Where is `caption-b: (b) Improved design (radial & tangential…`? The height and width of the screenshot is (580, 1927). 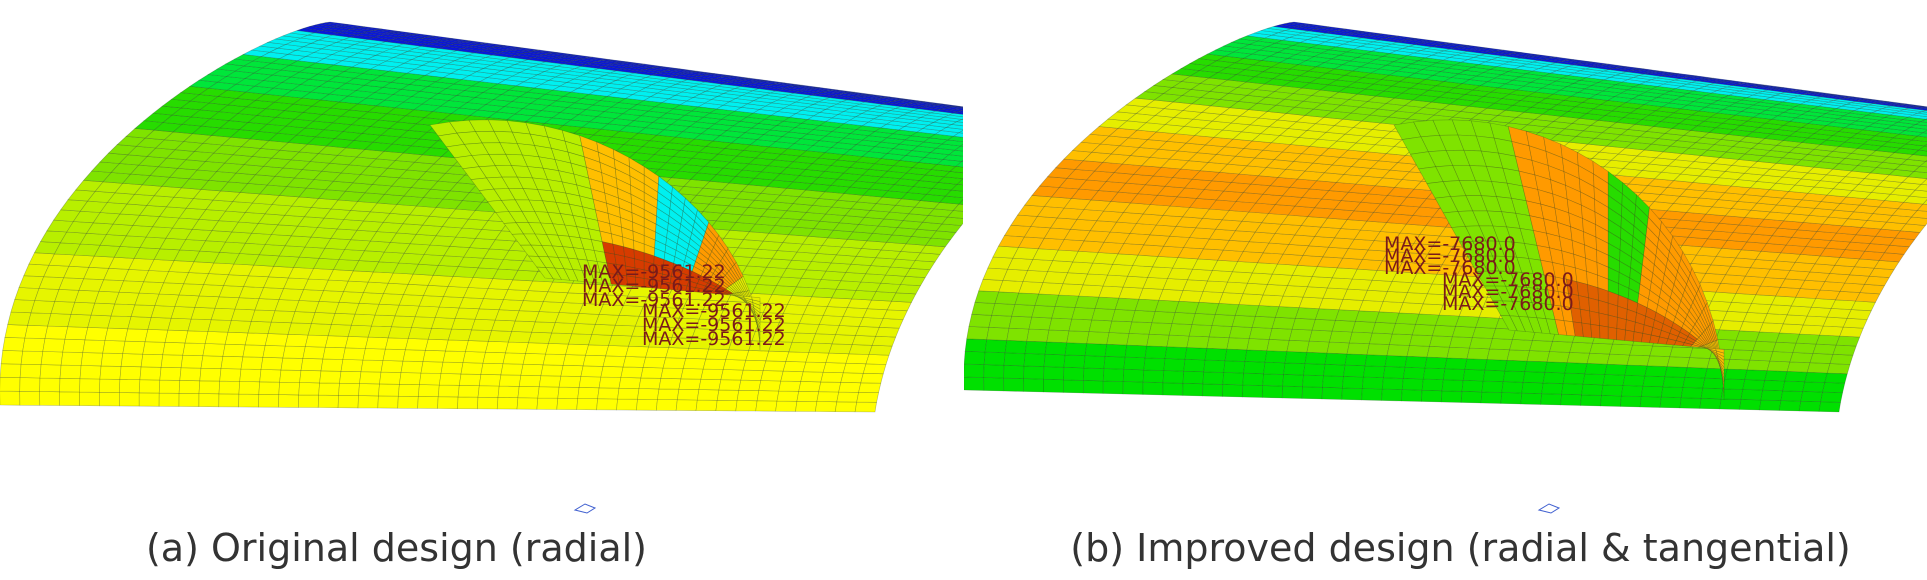
caption-b: (b) Improved design (radial & tangential… is located at coordinates (1460, 548).